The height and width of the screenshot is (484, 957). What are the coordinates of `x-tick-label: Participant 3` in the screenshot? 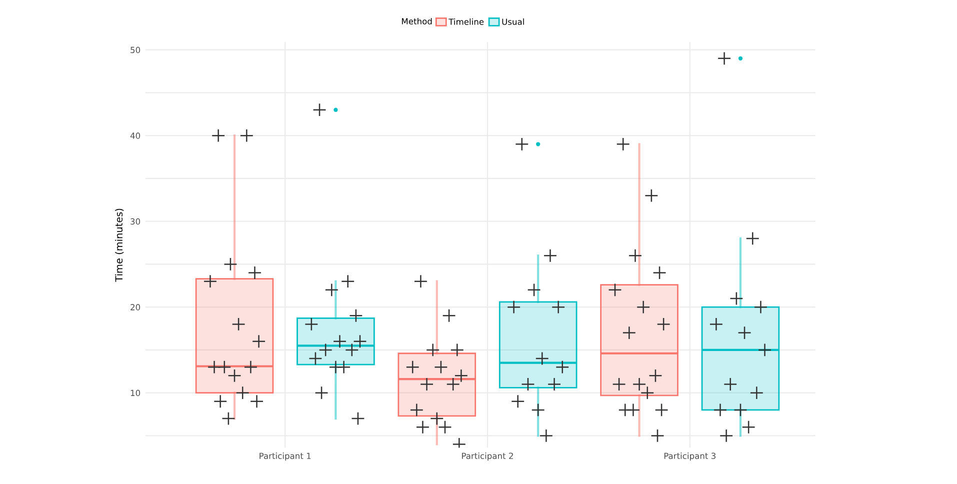 It's located at (690, 456).